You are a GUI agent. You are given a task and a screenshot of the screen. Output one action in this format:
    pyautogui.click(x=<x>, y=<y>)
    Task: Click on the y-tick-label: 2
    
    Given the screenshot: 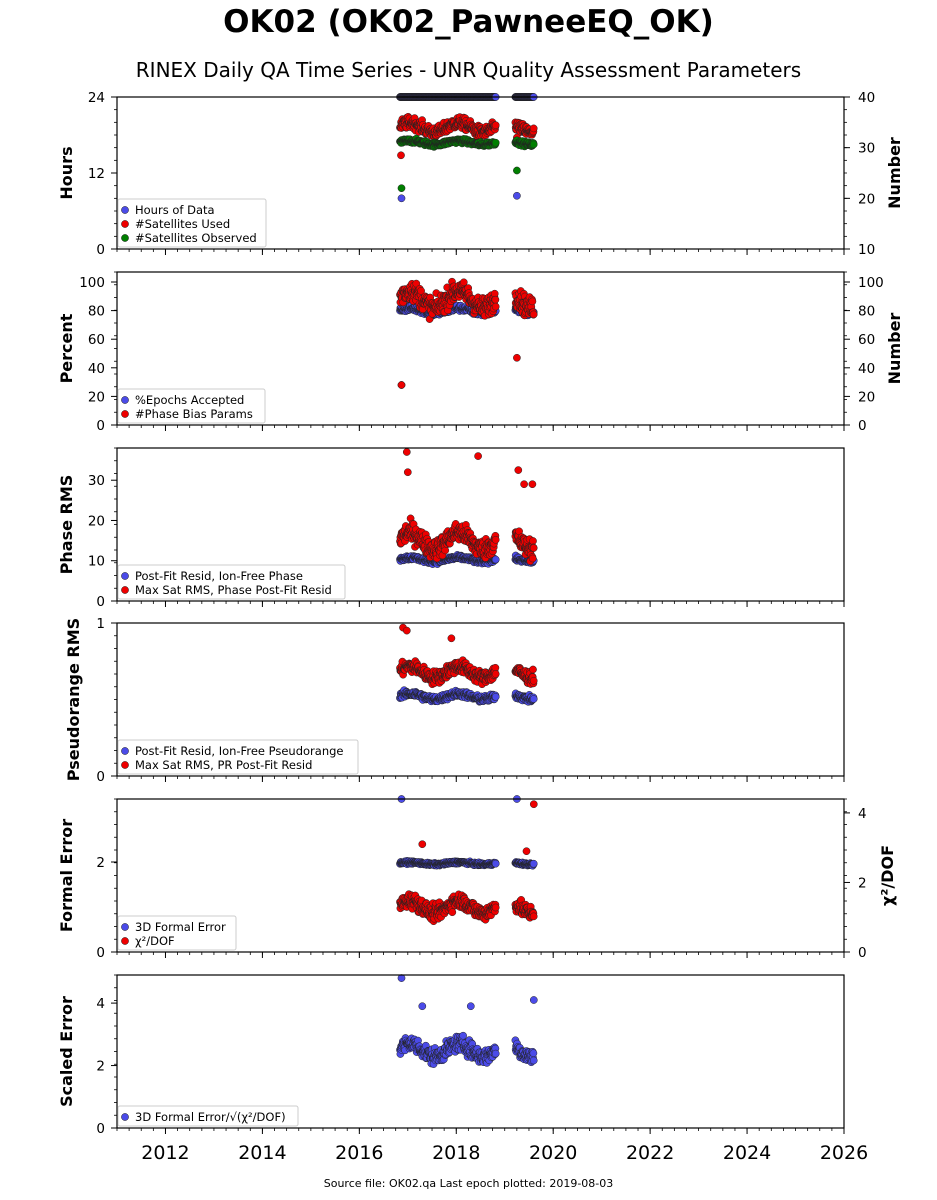 What is the action you would take?
    pyautogui.click(x=100, y=863)
    